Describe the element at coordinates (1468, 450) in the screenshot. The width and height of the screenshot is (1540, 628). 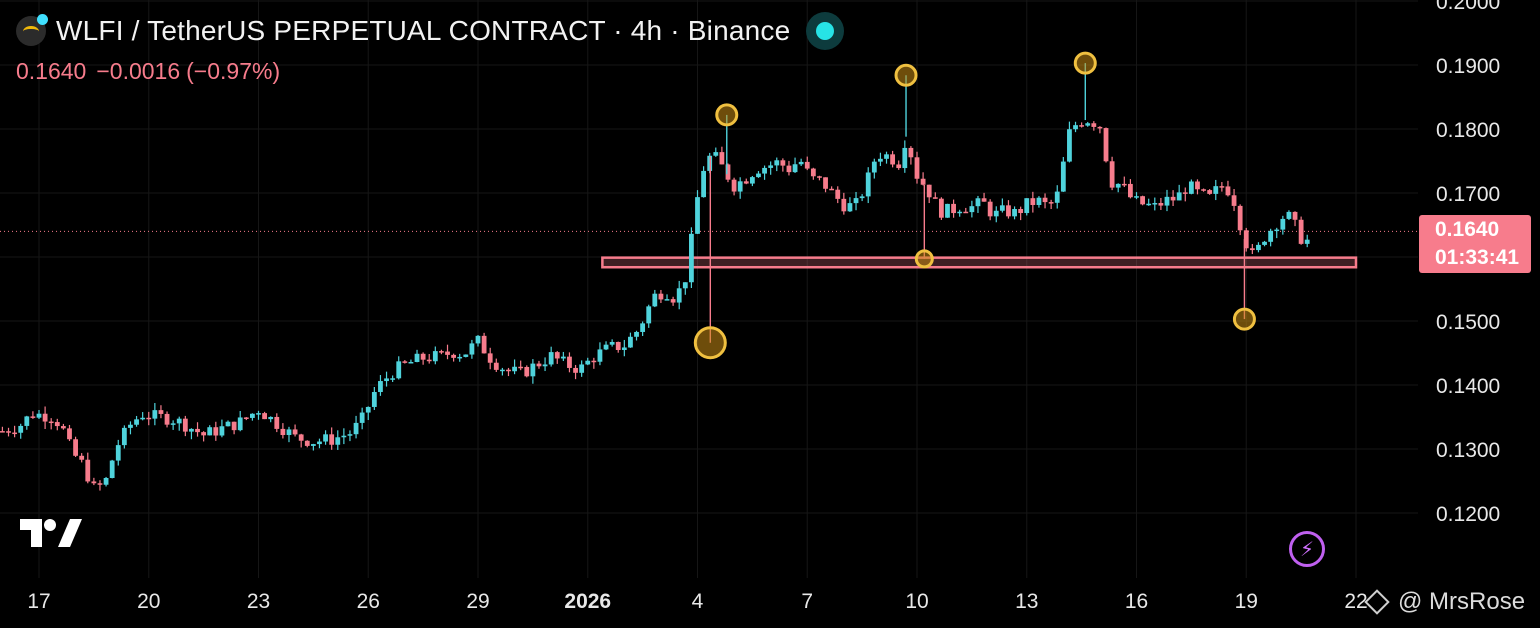
I see `y-tick-label: 0.1300` at that location.